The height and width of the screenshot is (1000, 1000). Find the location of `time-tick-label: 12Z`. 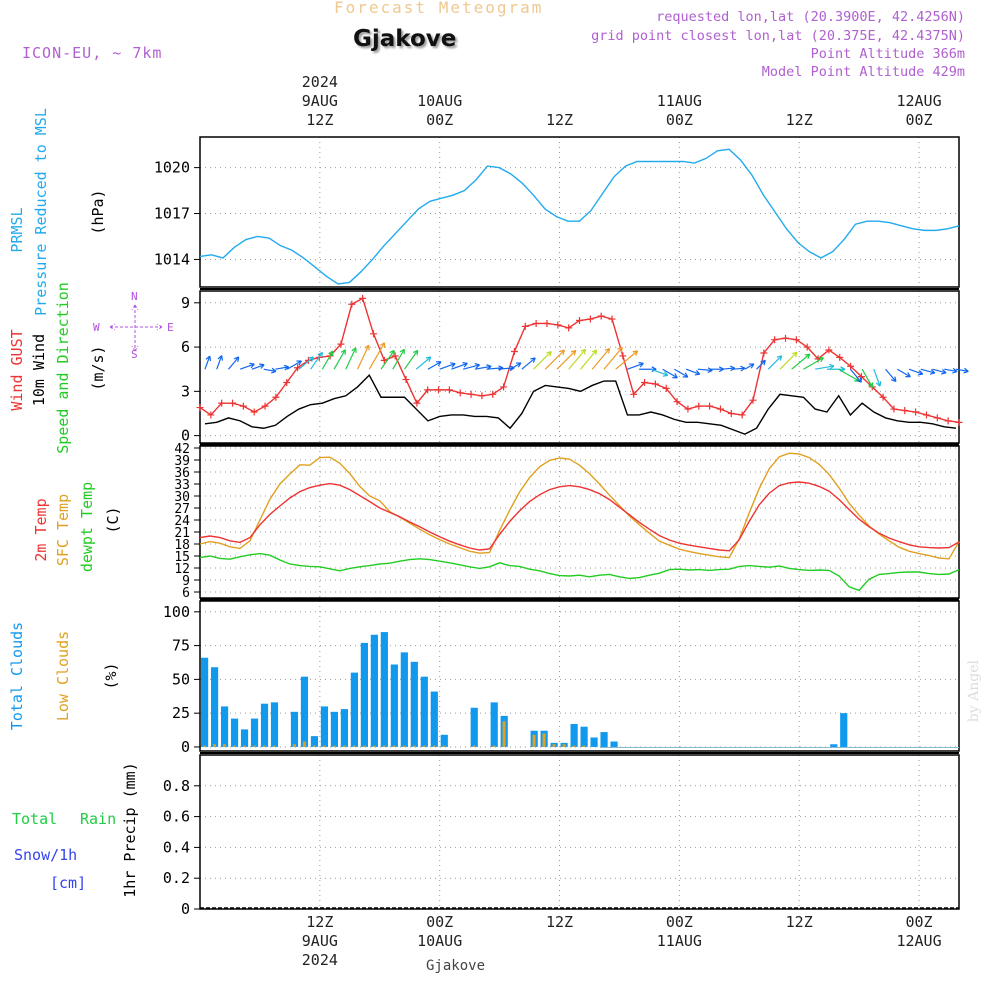

time-tick-label: 12Z is located at coordinates (560, 922).